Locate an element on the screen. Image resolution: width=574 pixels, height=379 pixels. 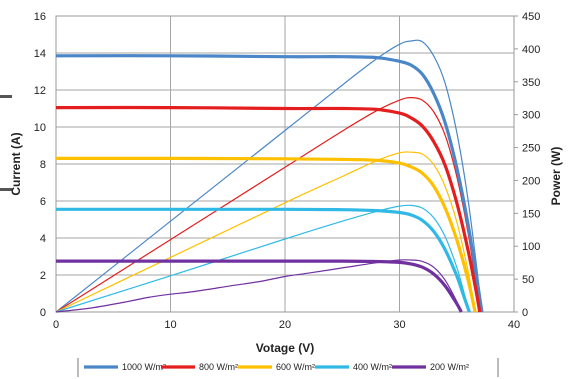
y-left-tick-label: 6 is located at coordinates (43, 202).